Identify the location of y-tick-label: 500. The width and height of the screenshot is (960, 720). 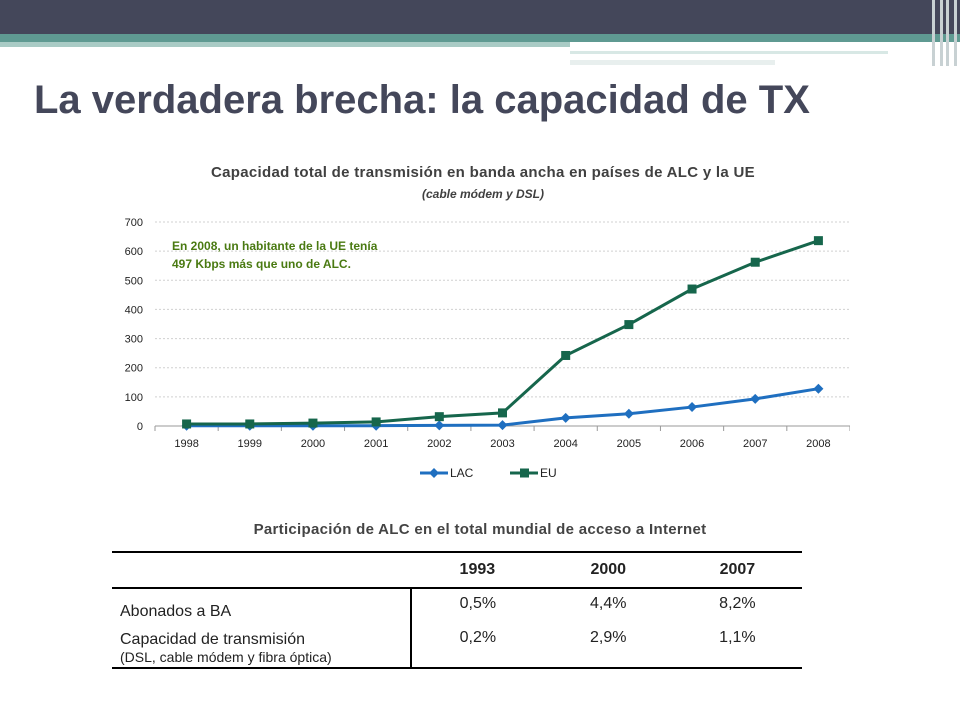
(134, 281).